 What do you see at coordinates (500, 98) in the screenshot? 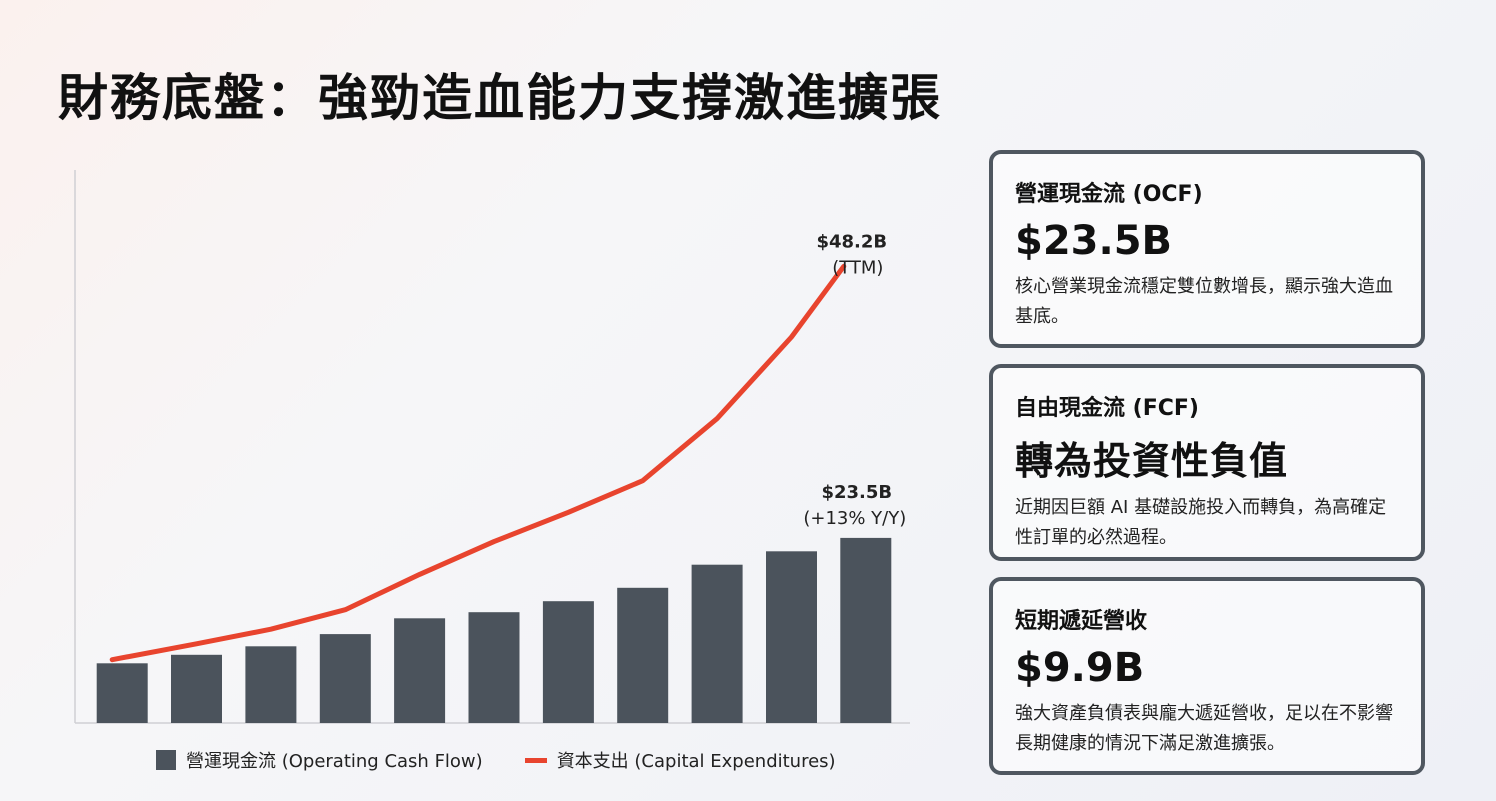
I see `page-title: 財務底盤：強勁造血能力支撐激進擴張` at bounding box center [500, 98].